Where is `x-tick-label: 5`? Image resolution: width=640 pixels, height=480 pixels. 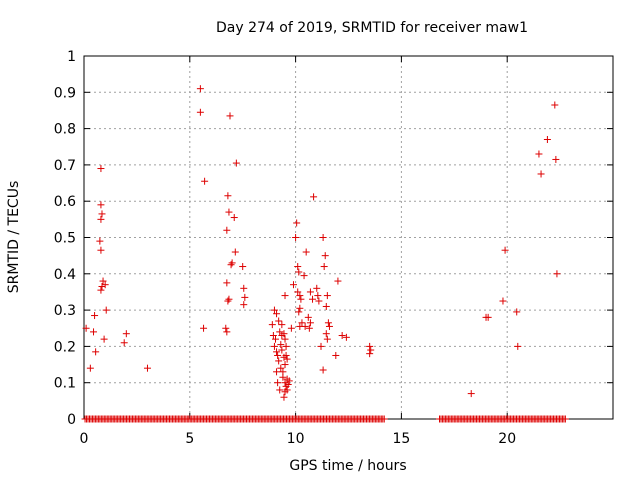
x-tick-label: 5 is located at coordinates (189, 439).